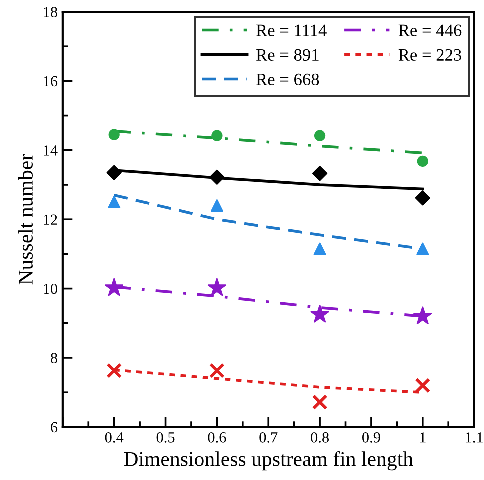 The height and width of the screenshot is (480, 484). Describe the element at coordinates (430, 30) in the screenshot. I see `legend-label: Re = 446` at that location.